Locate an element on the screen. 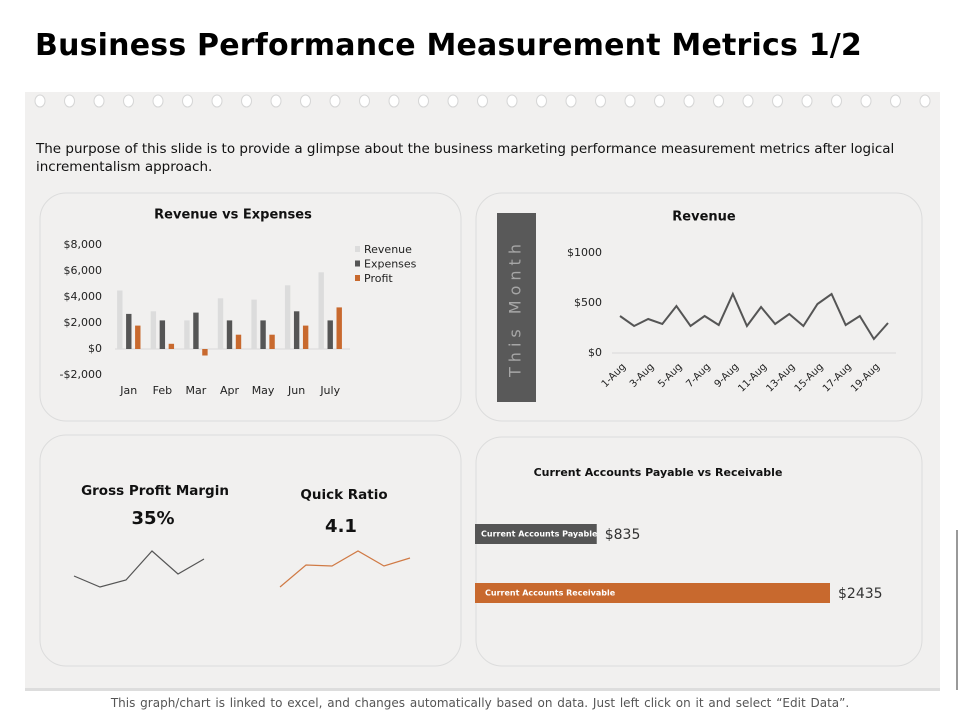  side-panel is located at coordinates (516, 307).